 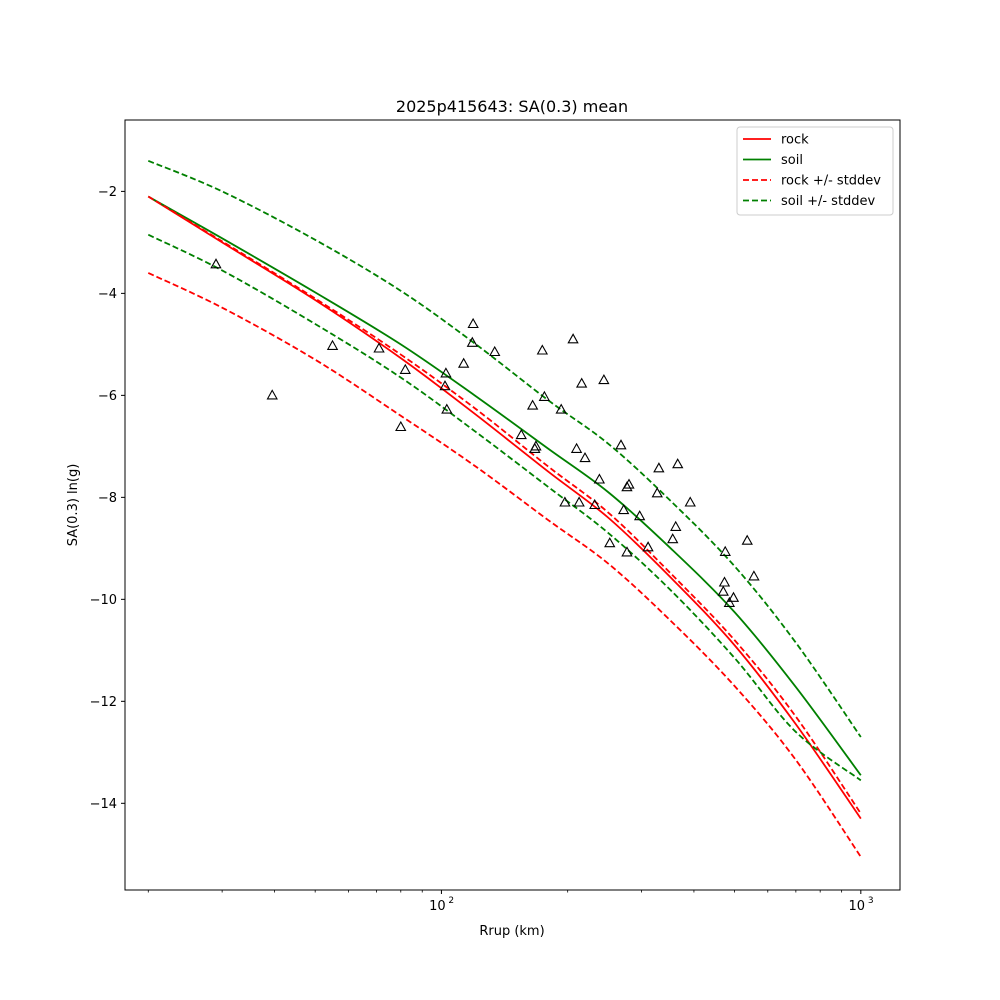 I want to click on legend: rock soil rock +/- stddev soil +/- stddev, so click(x=815, y=171).